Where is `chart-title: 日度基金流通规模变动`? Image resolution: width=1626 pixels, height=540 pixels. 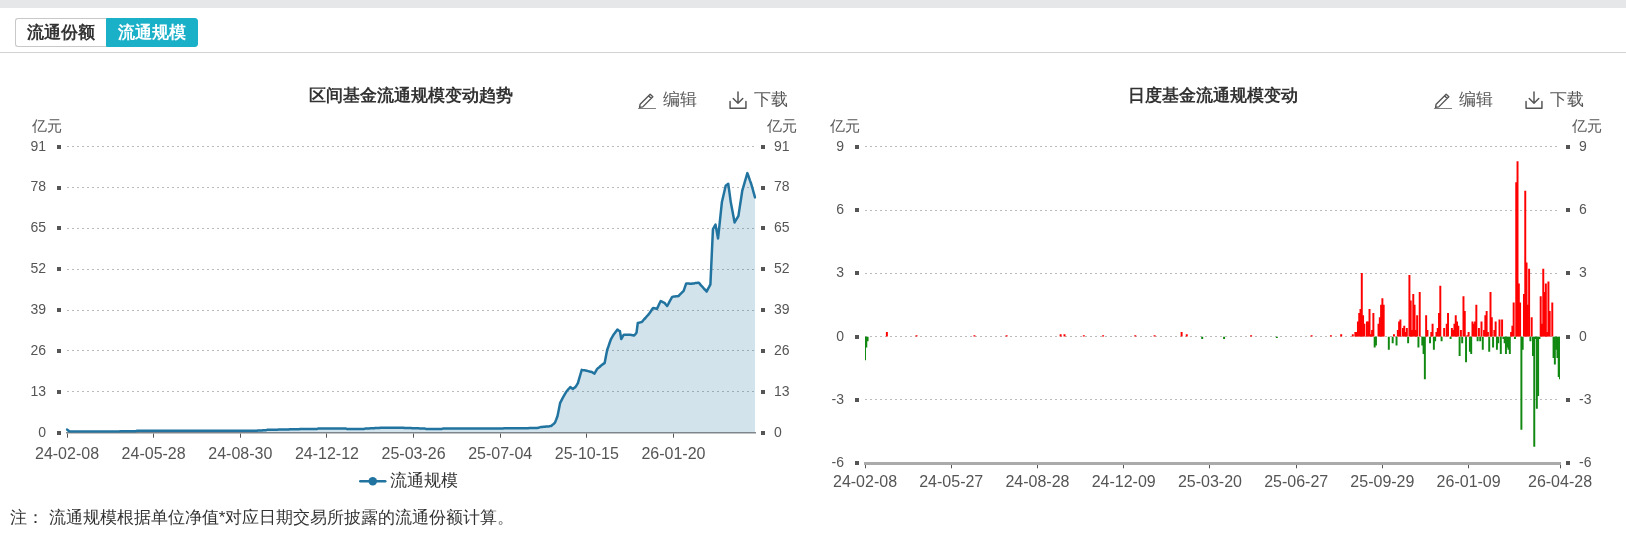
chart-title: 日度基金流通规模变动 is located at coordinates (1212, 96).